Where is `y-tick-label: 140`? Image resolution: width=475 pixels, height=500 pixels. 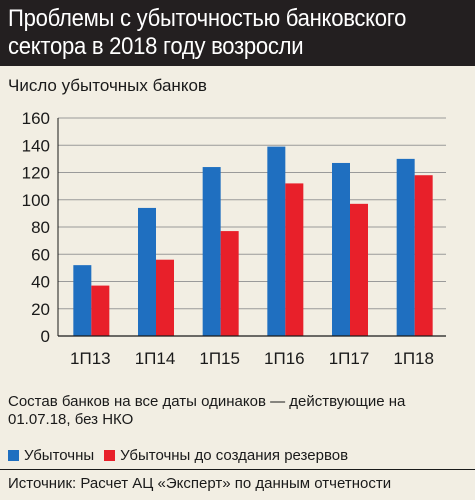 y-tick-label: 140 is located at coordinates (36, 145).